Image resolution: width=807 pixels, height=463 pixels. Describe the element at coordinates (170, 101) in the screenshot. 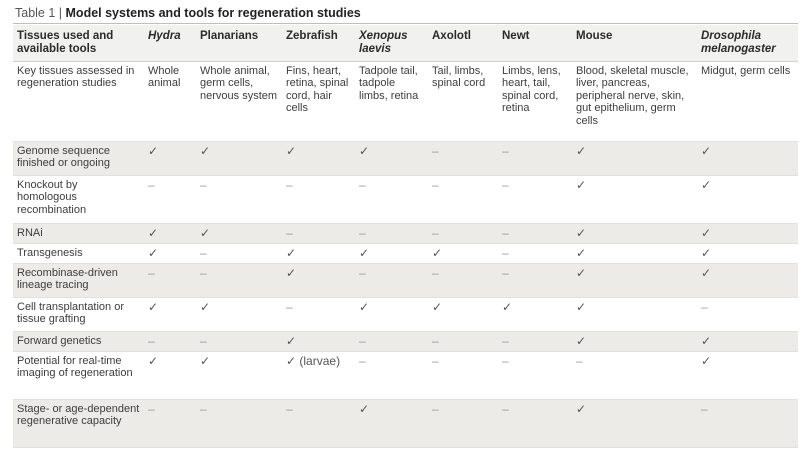

I see `table-cell: Whole animal` at that location.